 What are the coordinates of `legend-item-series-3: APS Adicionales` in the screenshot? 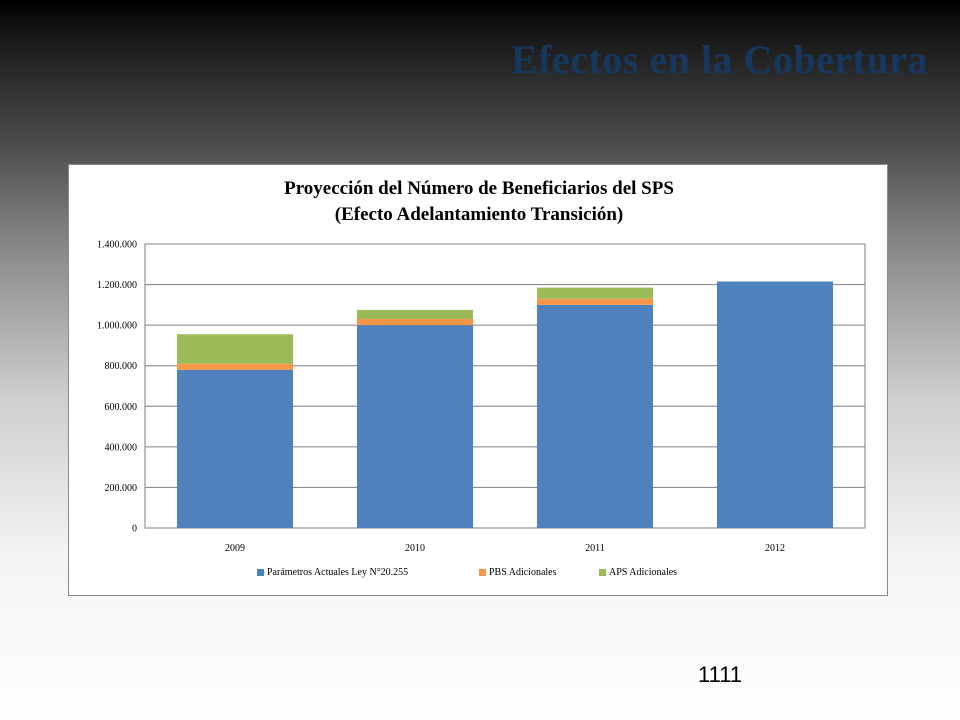 It's located at (638, 572).